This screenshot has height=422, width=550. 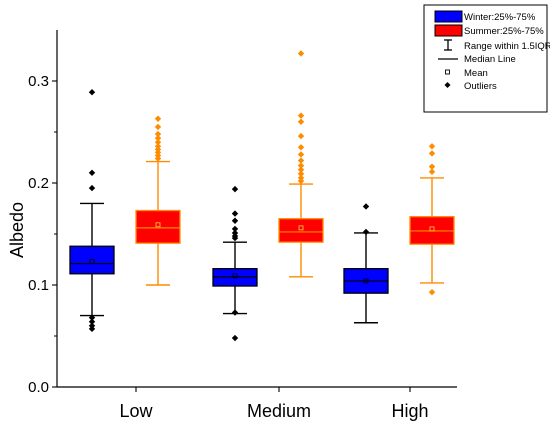 I want to click on legend-mean-icon, so click(x=447, y=72).